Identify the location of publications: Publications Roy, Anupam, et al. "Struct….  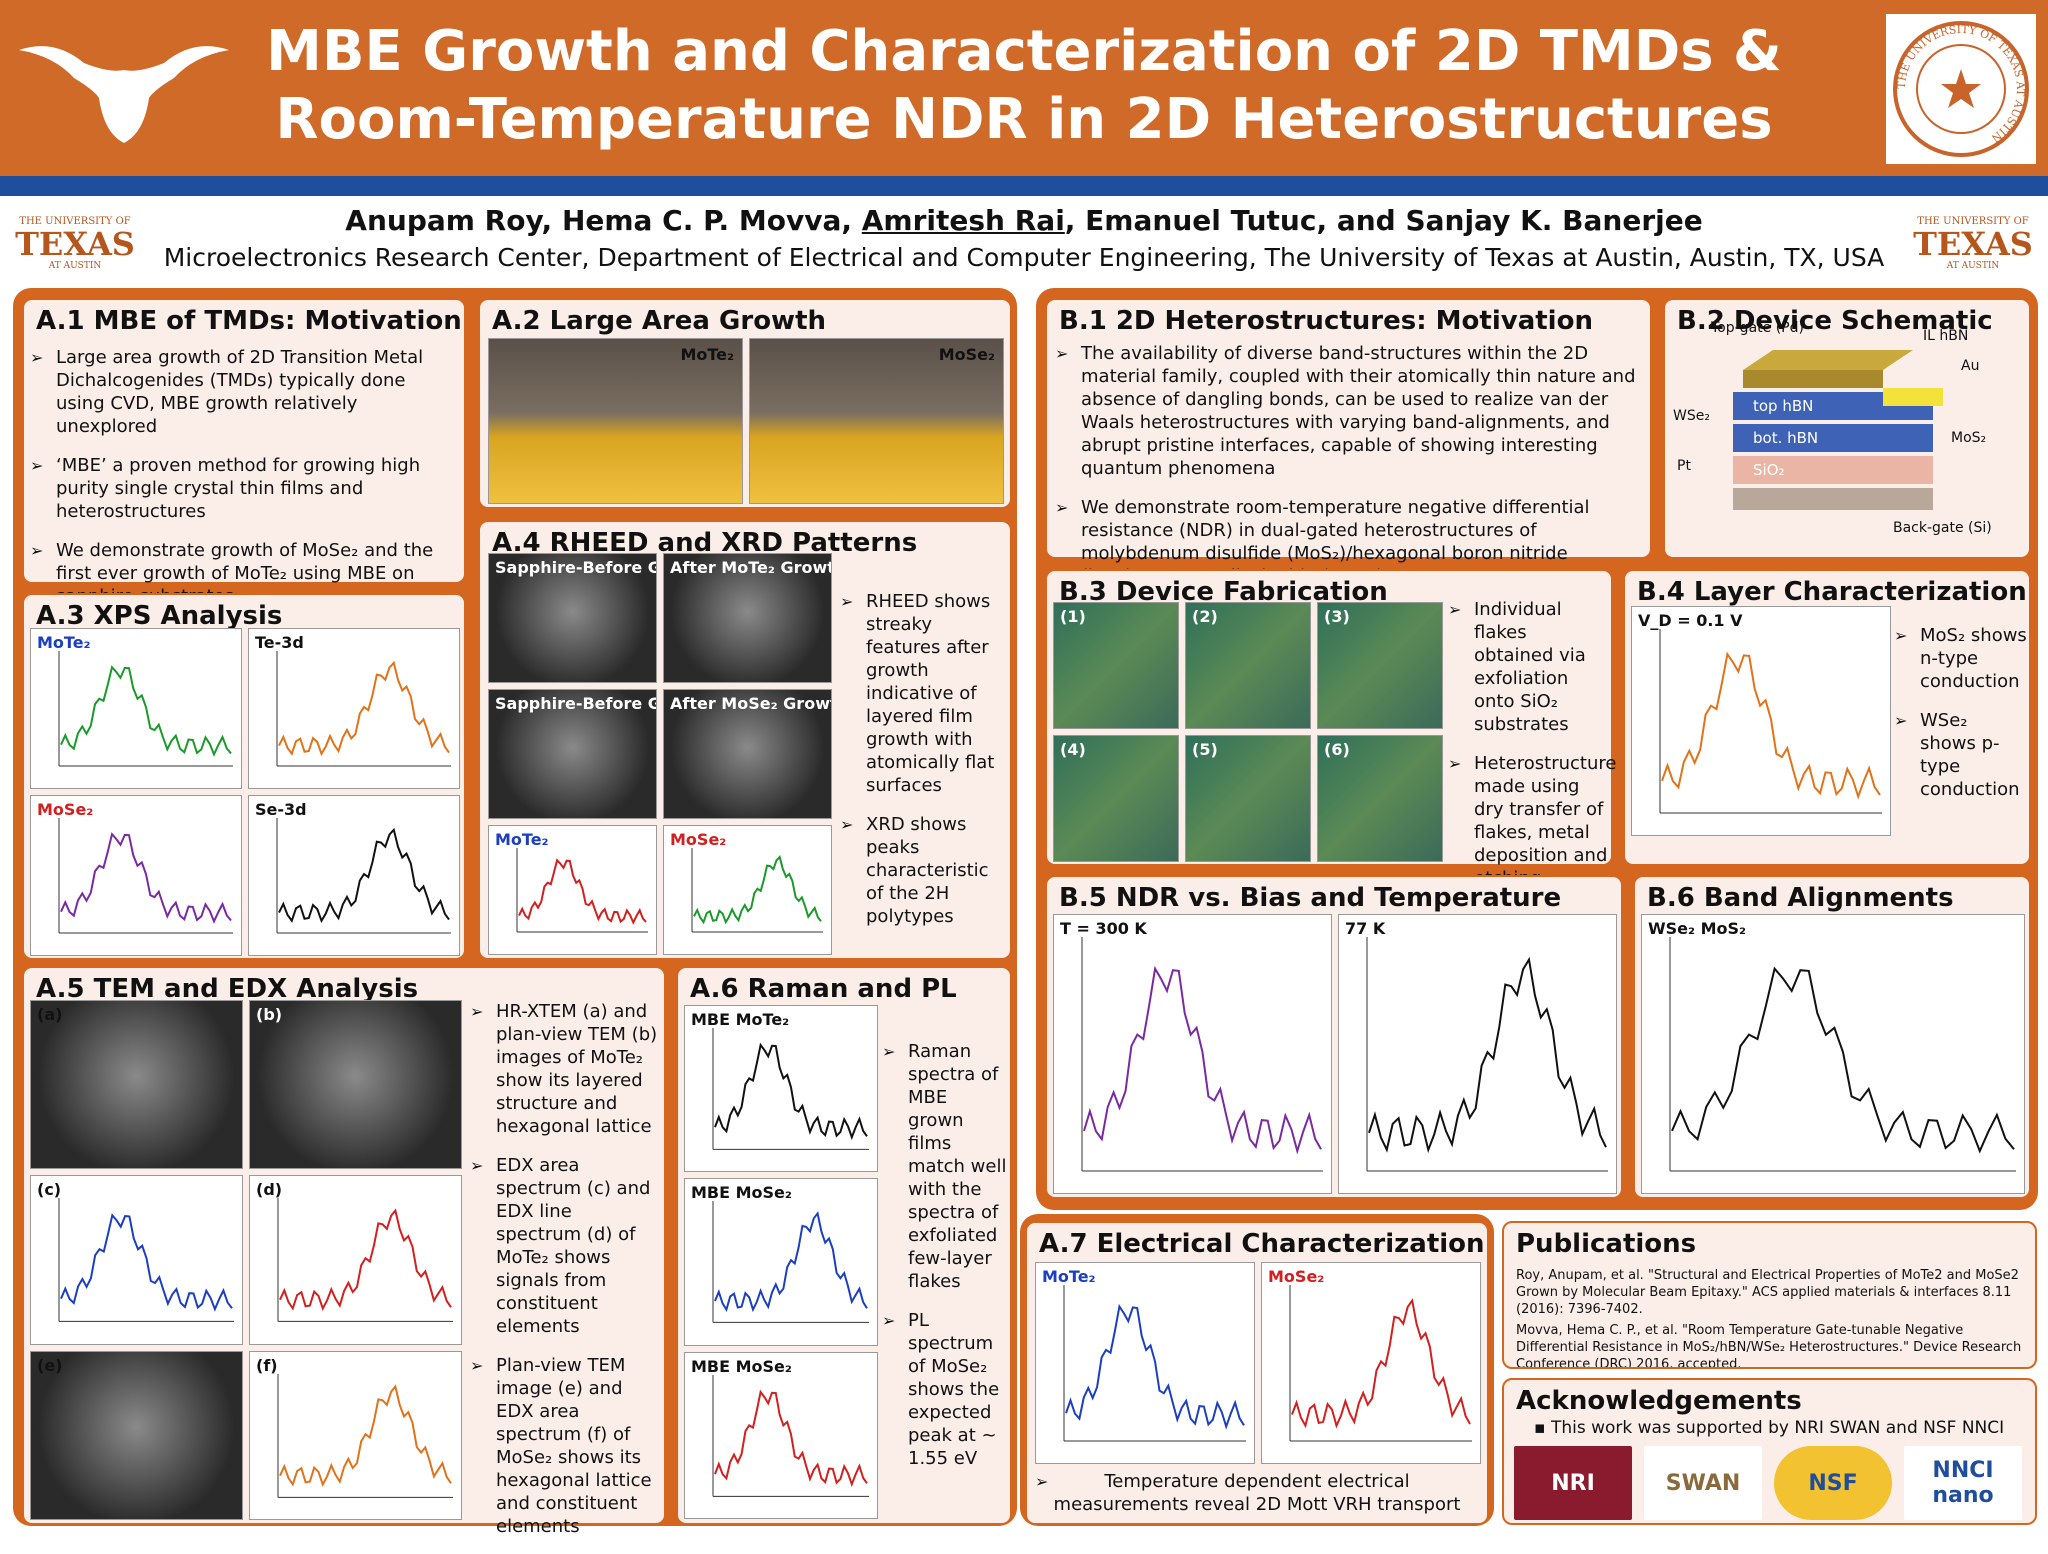
(1769, 1295).